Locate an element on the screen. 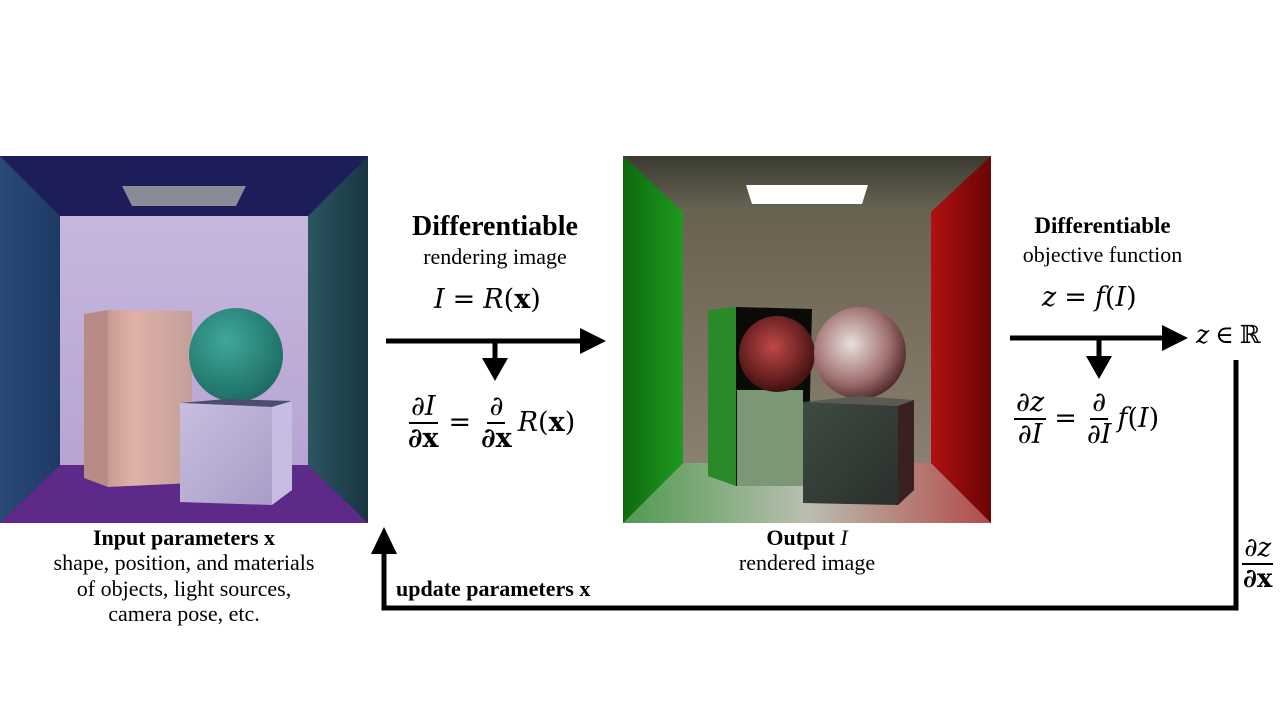  left-wall is located at coordinates (30, 339).